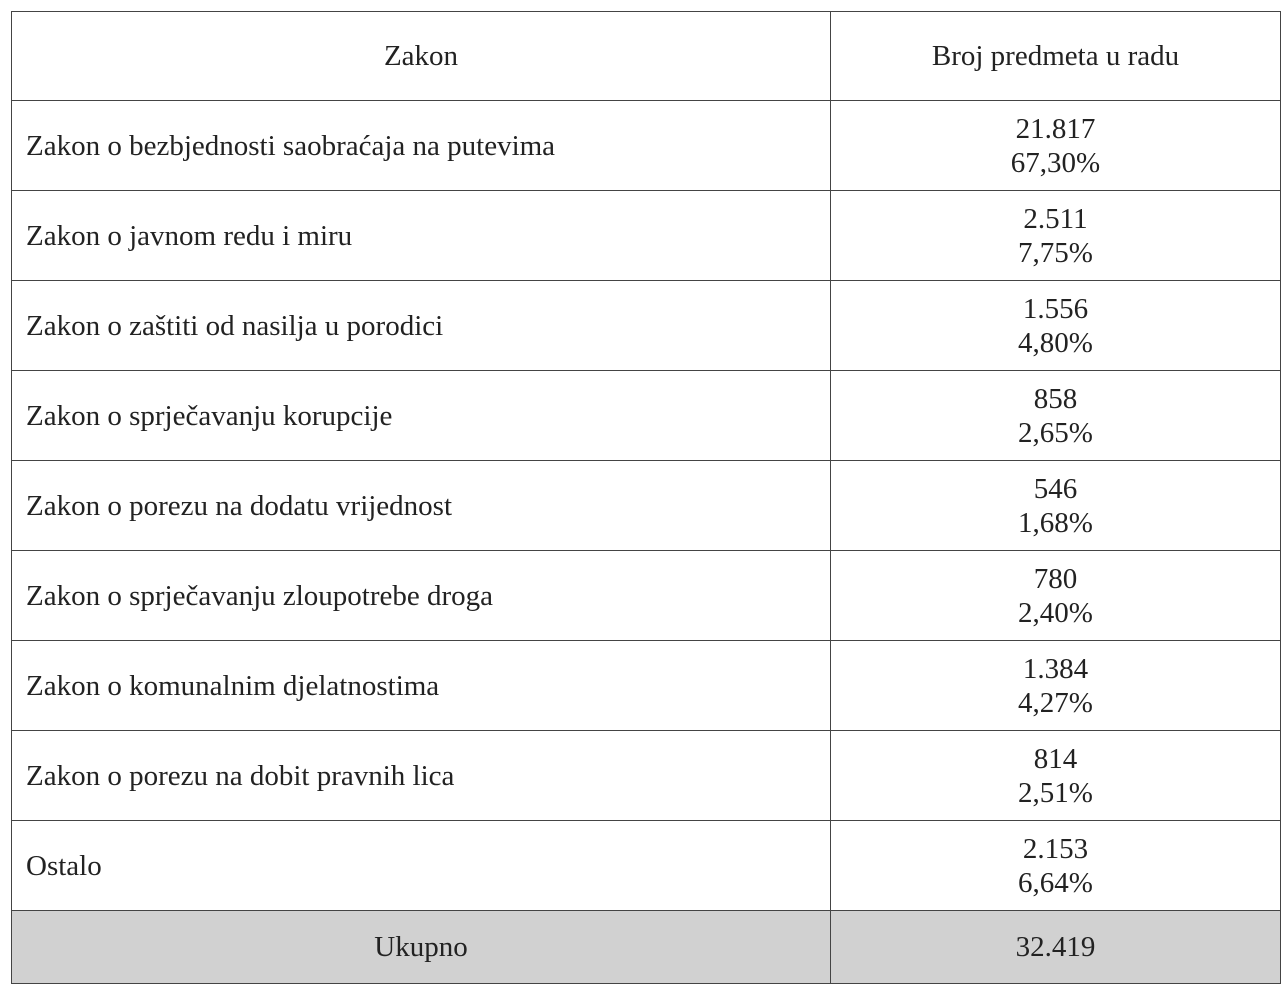 The width and height of the screenshot is (1281, 988). What do you see at coordinates (421, 56) in the screenshot?
I see `header-cell: Zakon` at bounding box center [421, 56].